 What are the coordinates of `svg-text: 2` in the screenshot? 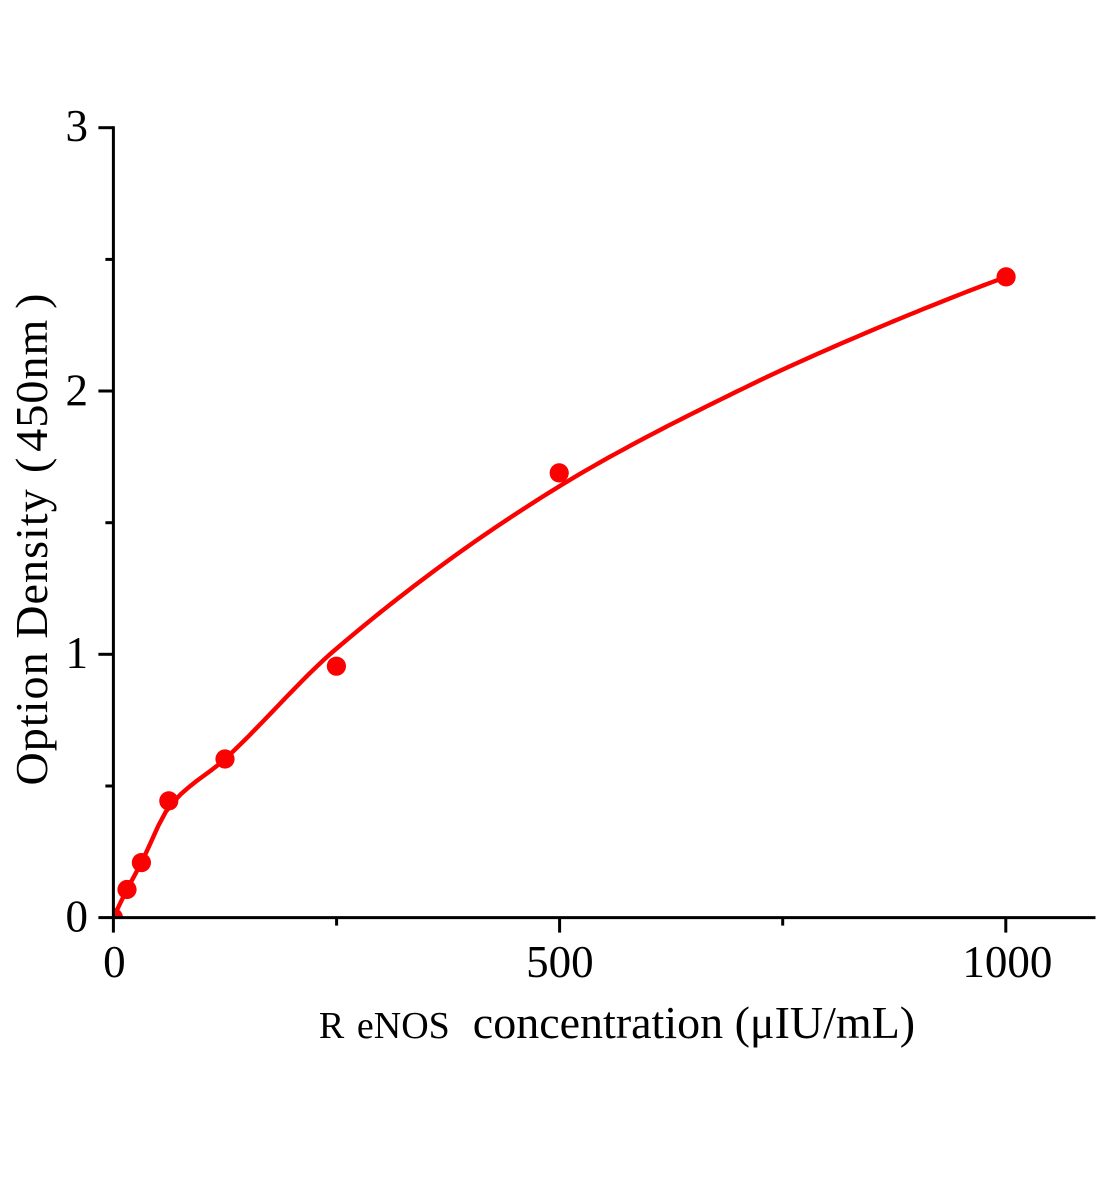 It's located at (77, 390).